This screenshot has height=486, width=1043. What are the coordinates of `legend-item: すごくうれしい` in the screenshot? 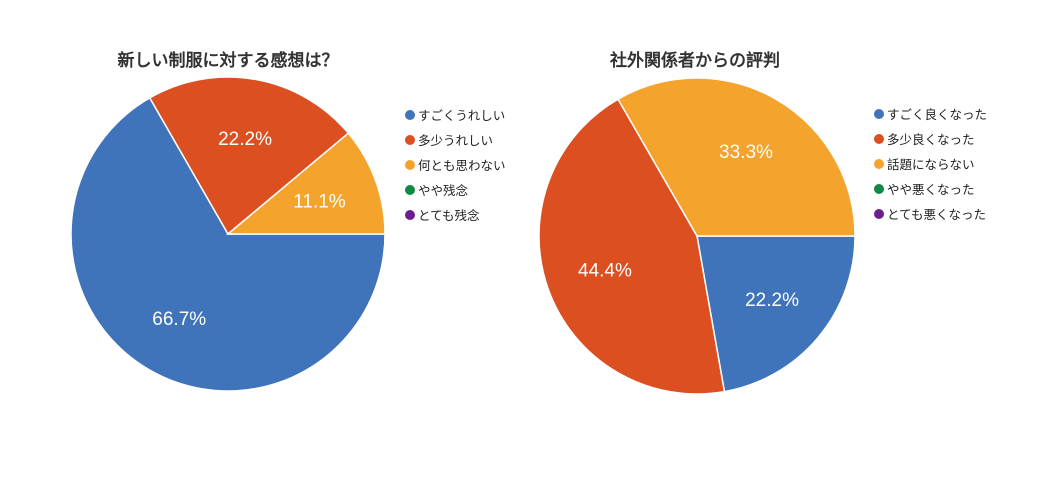 It's located at (455, 114).